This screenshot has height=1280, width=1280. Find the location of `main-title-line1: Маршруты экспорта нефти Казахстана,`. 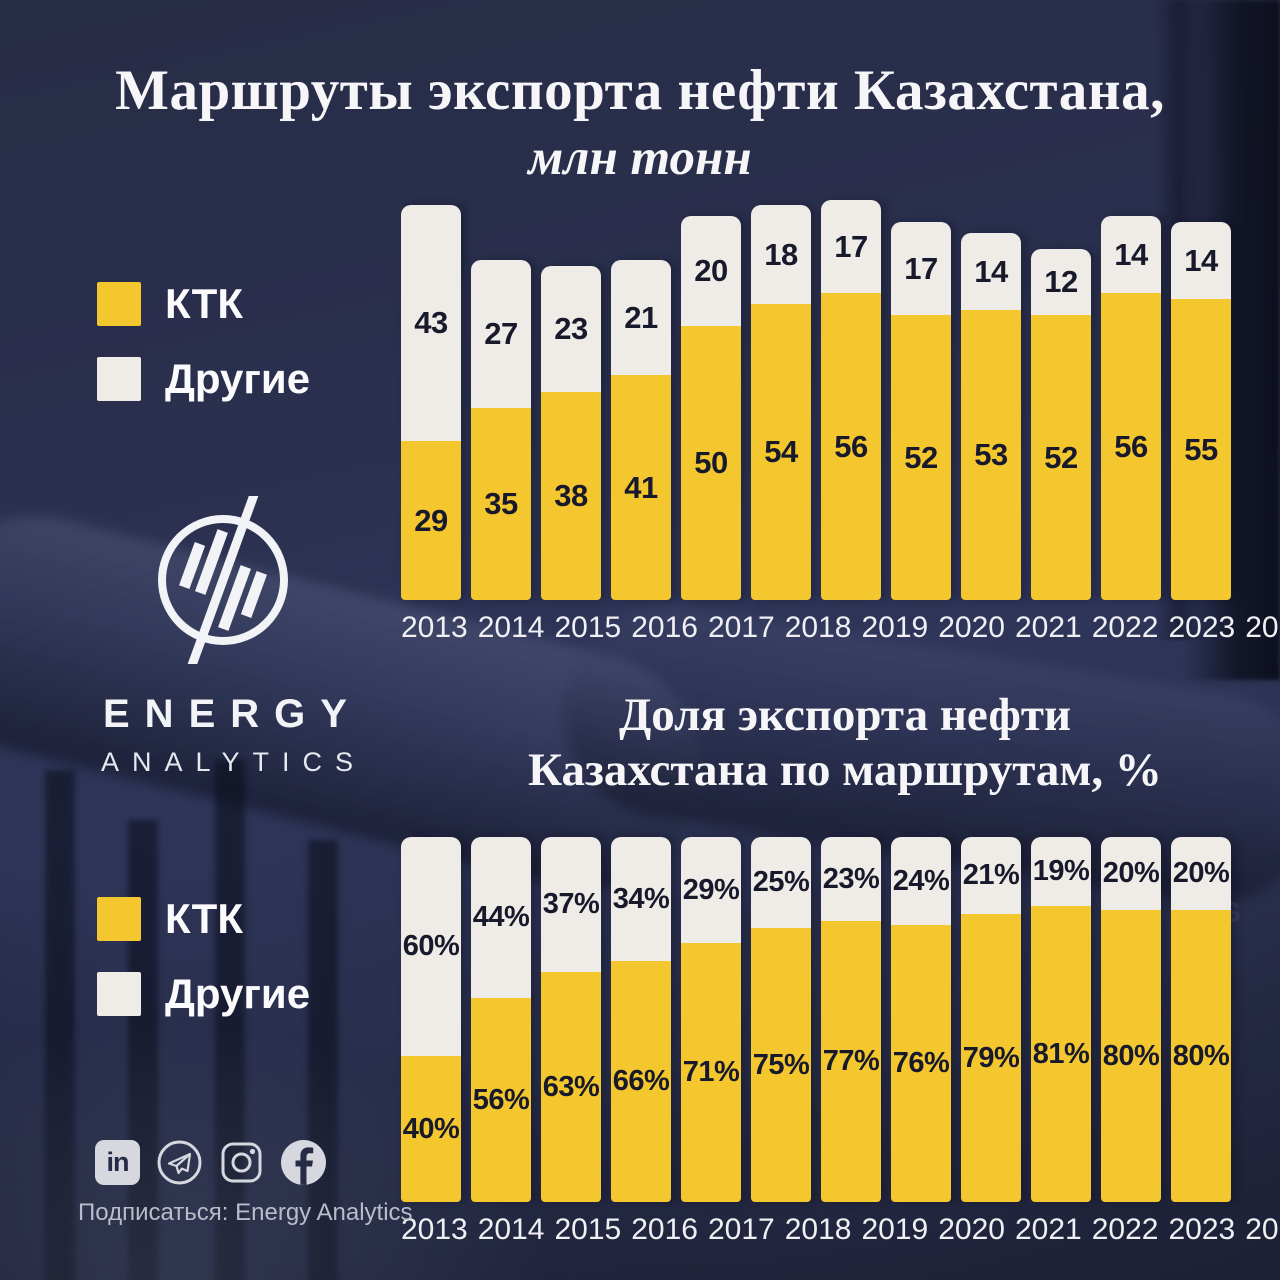

main-title-line1: Маршруты экспорта нефти Казахстана, is located at coordinates (640, 90).